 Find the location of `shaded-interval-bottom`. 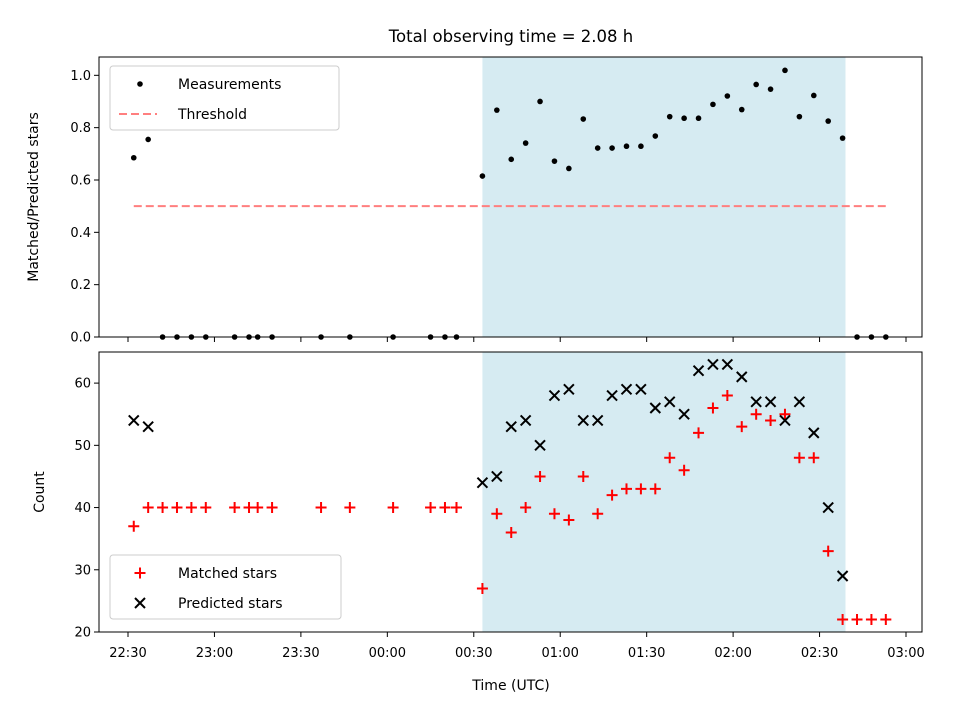

shaded-interval-bottom is located at coordinates (664, 492).